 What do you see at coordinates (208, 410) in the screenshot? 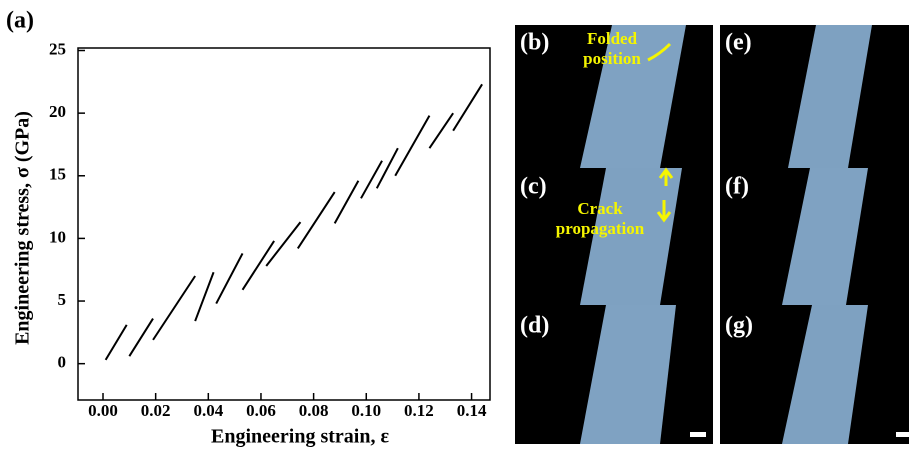
I see `x-tick-label: 0.04` at bounding box center [208, 410].